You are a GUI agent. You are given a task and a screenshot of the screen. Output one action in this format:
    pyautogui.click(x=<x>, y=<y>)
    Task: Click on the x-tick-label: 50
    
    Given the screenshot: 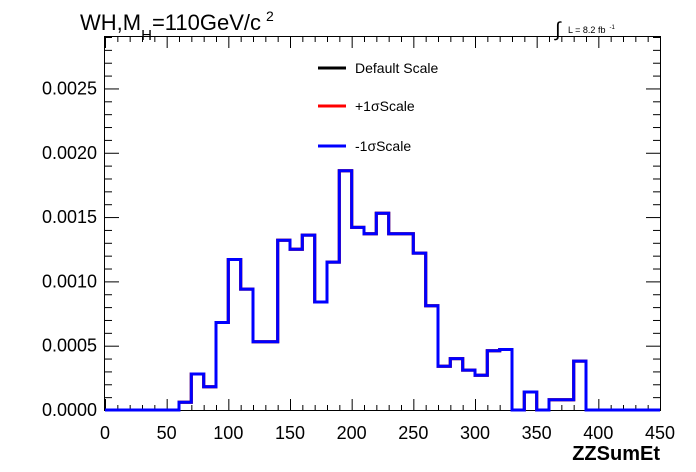 What is the action you would take?
    pyautogui.click(x=167, y=433)
    